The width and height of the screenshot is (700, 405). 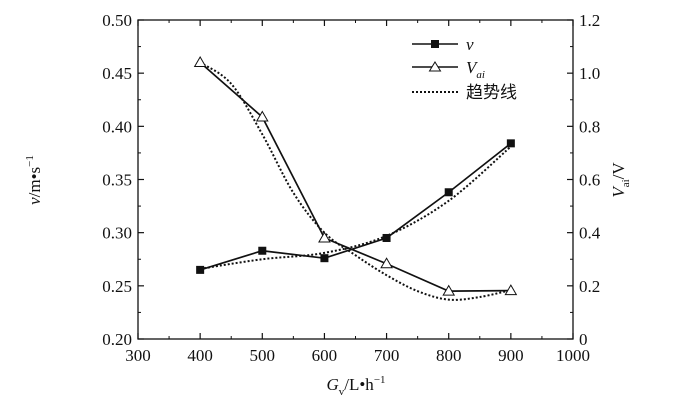 What do you see at coordinates (117, 126) in the screenshot?
I see `left-tick-label-0.40: 0.40` at bounding box center [117, 126].